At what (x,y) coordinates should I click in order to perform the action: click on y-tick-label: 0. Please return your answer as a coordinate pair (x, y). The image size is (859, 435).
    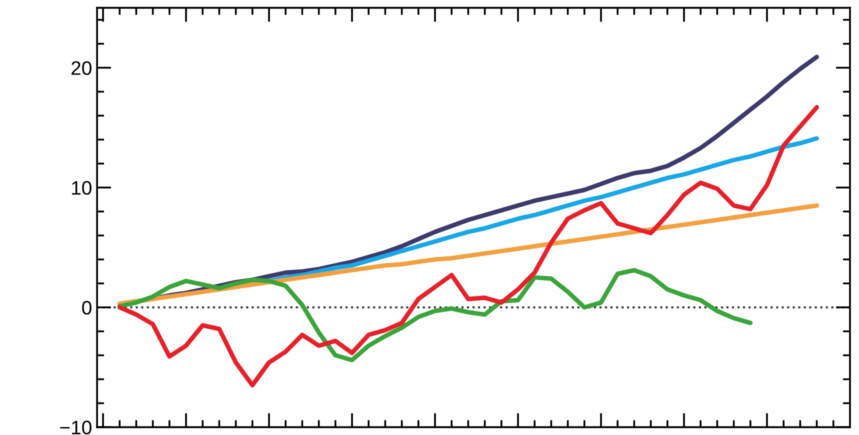
    Looking at the image, I should click on (87, 307).